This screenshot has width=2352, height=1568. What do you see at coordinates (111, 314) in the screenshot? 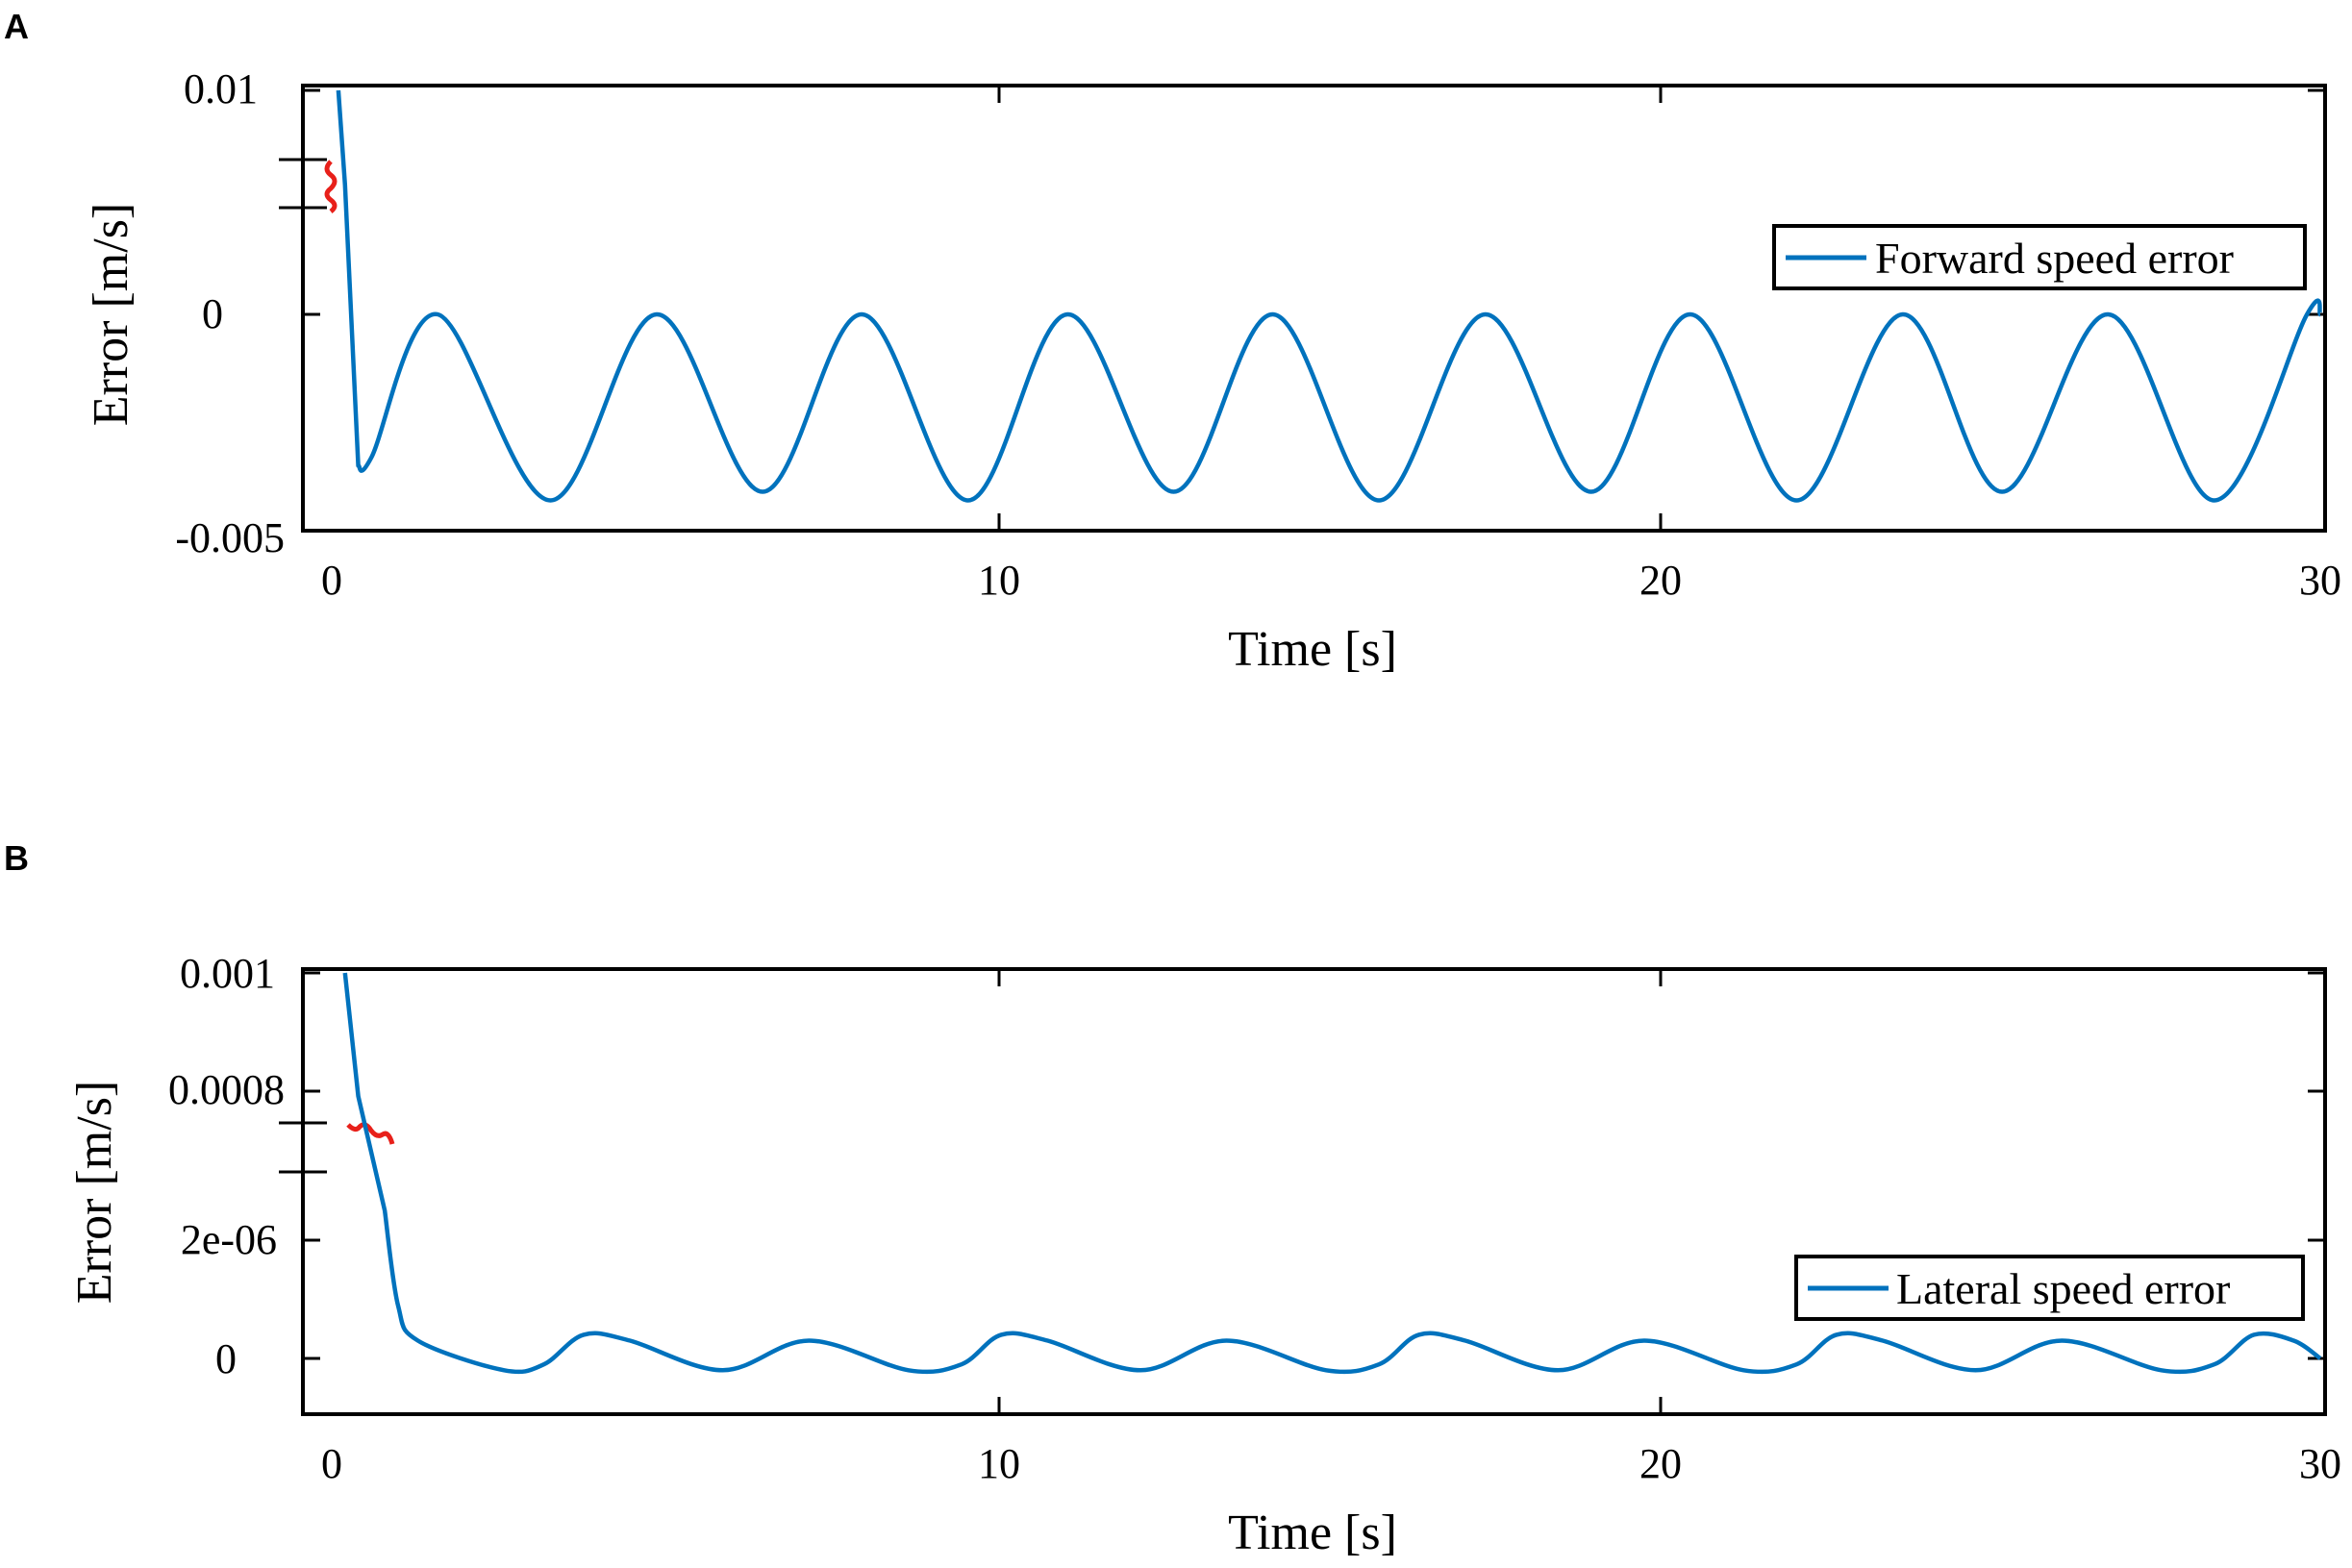
I see `y-axis-label-a: Error [m/s]` at bounding box center [111, 314].